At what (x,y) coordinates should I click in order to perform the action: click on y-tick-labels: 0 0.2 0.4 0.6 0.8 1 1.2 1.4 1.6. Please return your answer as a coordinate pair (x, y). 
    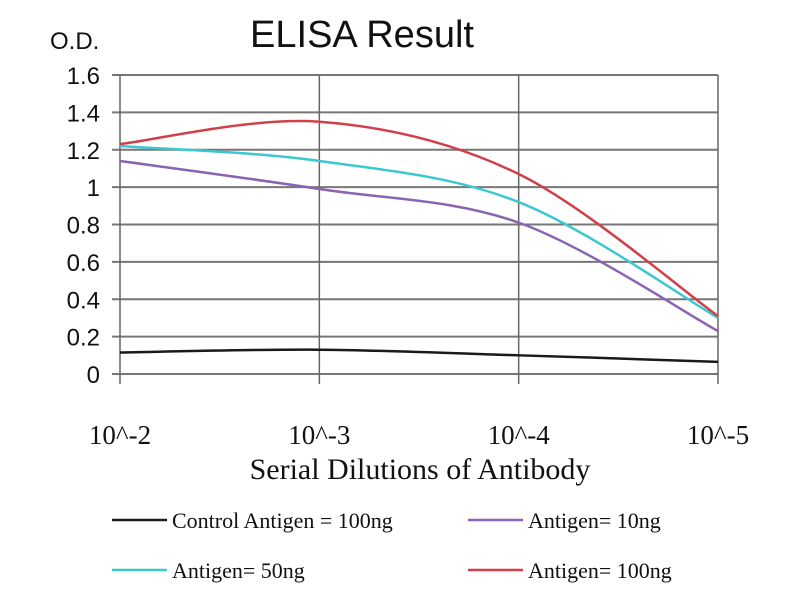
    Looking at the image, I should click on (83, 226).